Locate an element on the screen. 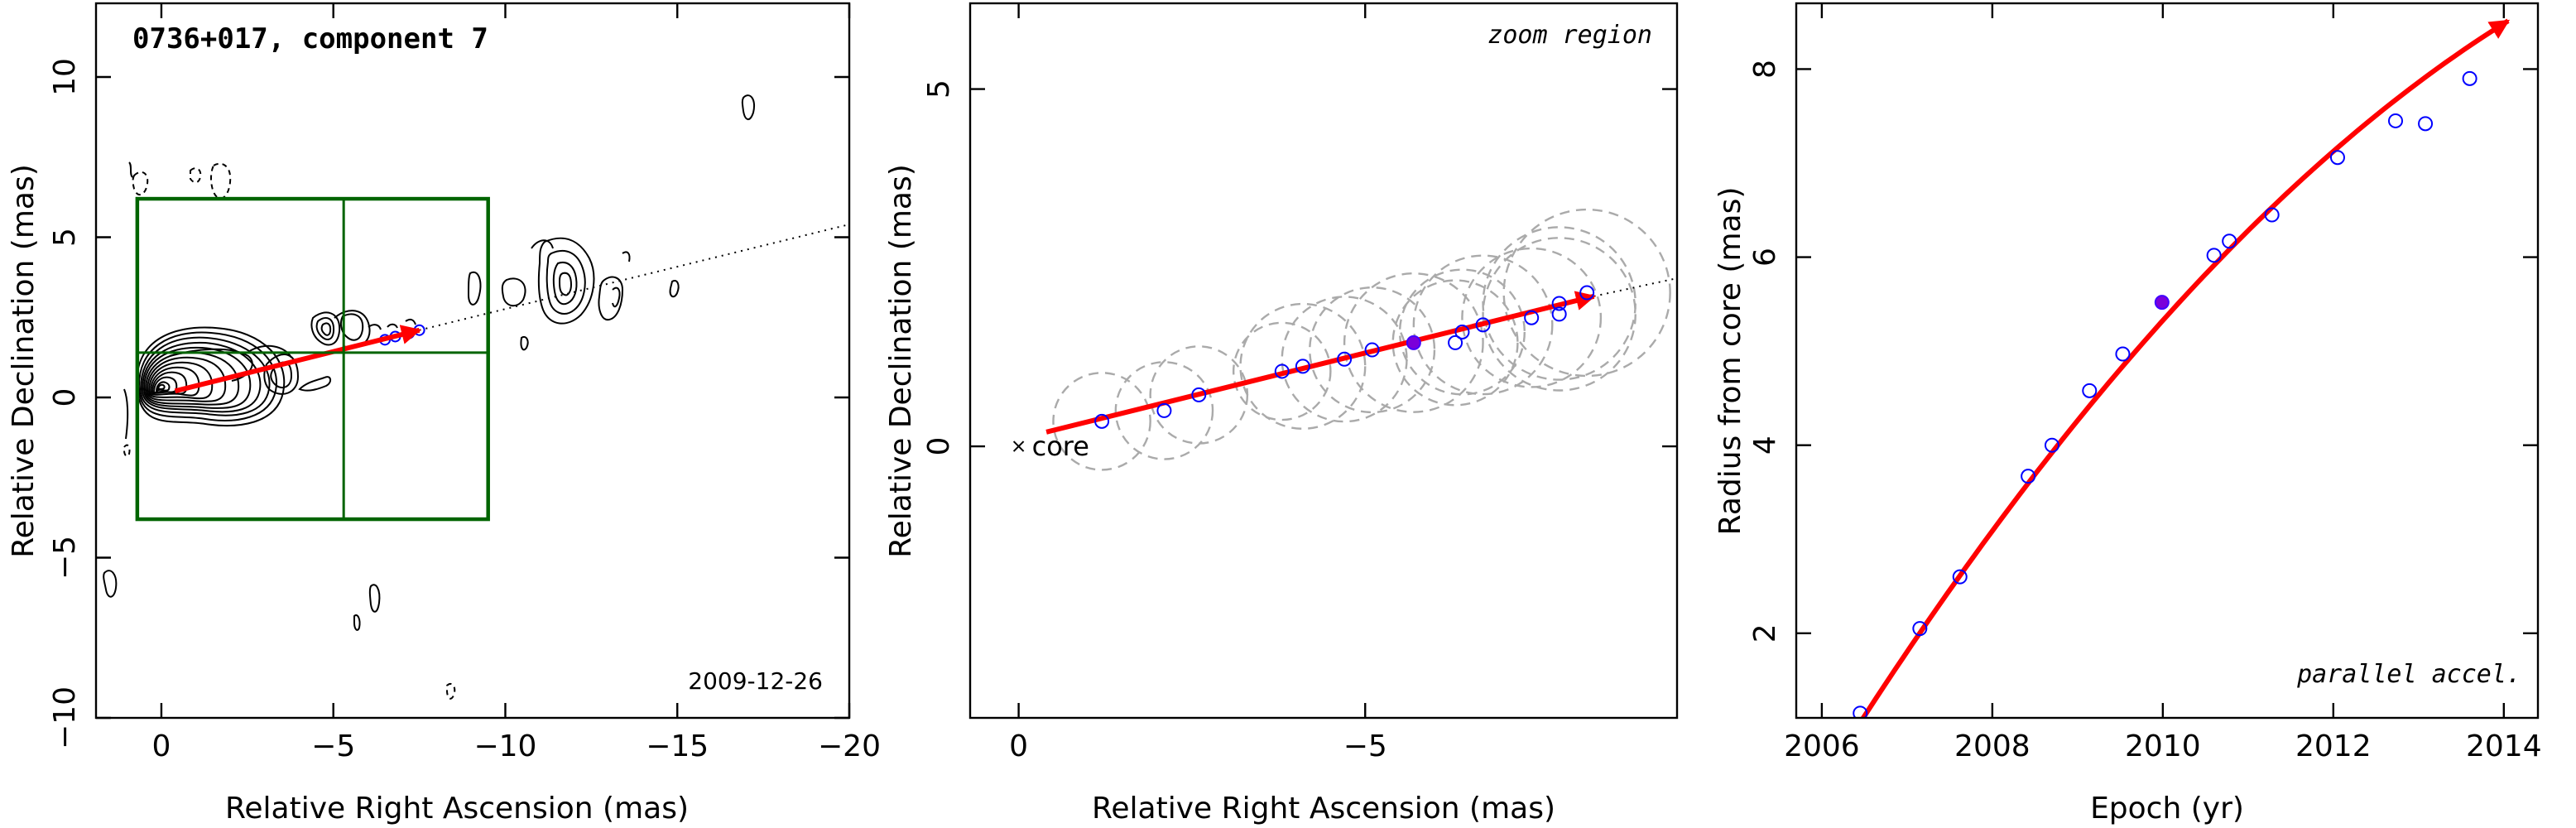 The image size is (2576, 828). component-positions is located at coordinates (1344, 357).